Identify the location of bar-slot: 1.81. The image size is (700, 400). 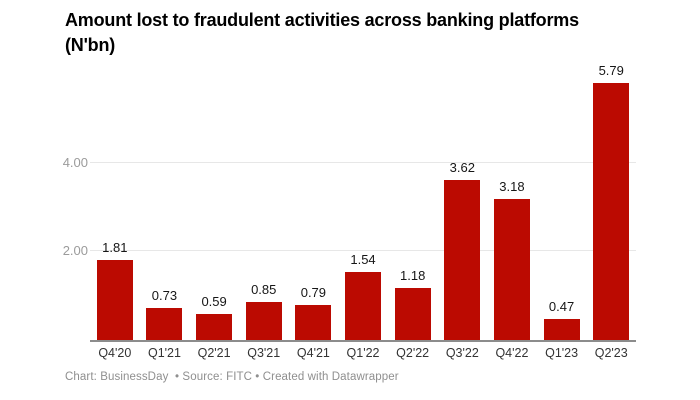
(115, 207).